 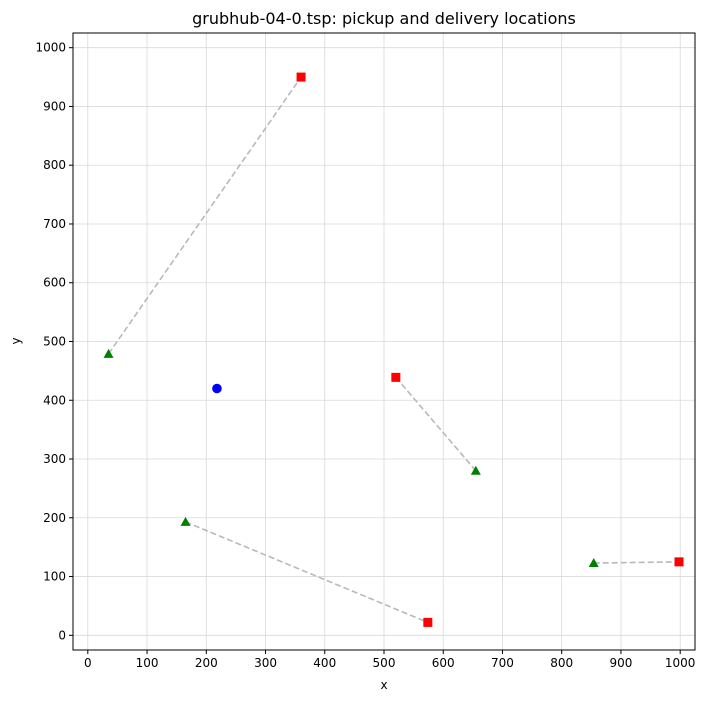 What do you see at coordinates (265, 663) in the screenshot?
I see `x-tick-label: 300` at bounding box center [265, 663].